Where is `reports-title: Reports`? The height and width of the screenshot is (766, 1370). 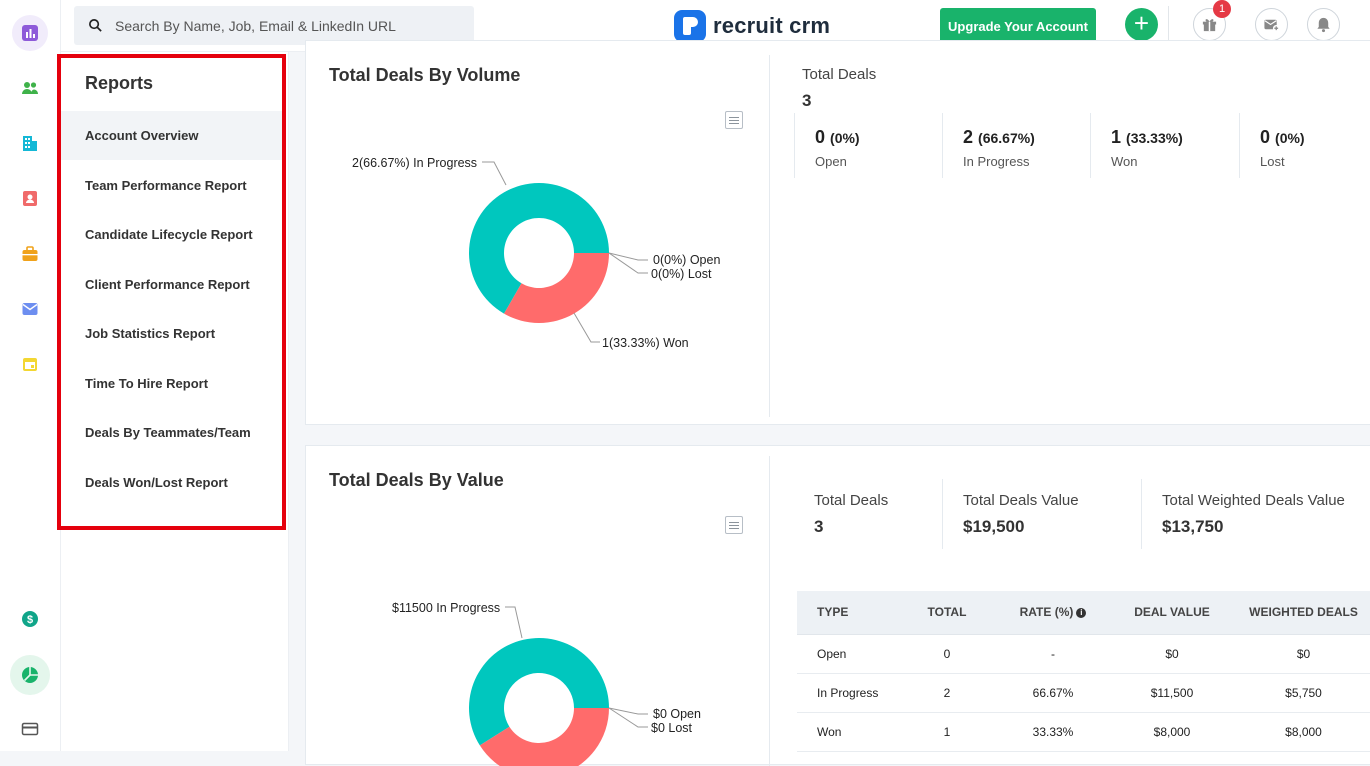 reports-title: Reports is located at coordinates (119, 83).